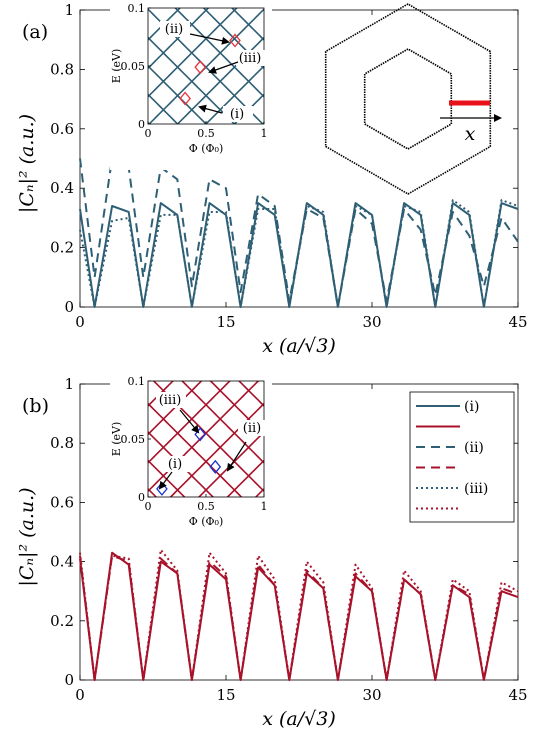 The image size is (545, 748). I want to click on schematic-x-label: x, so click(470, 134).